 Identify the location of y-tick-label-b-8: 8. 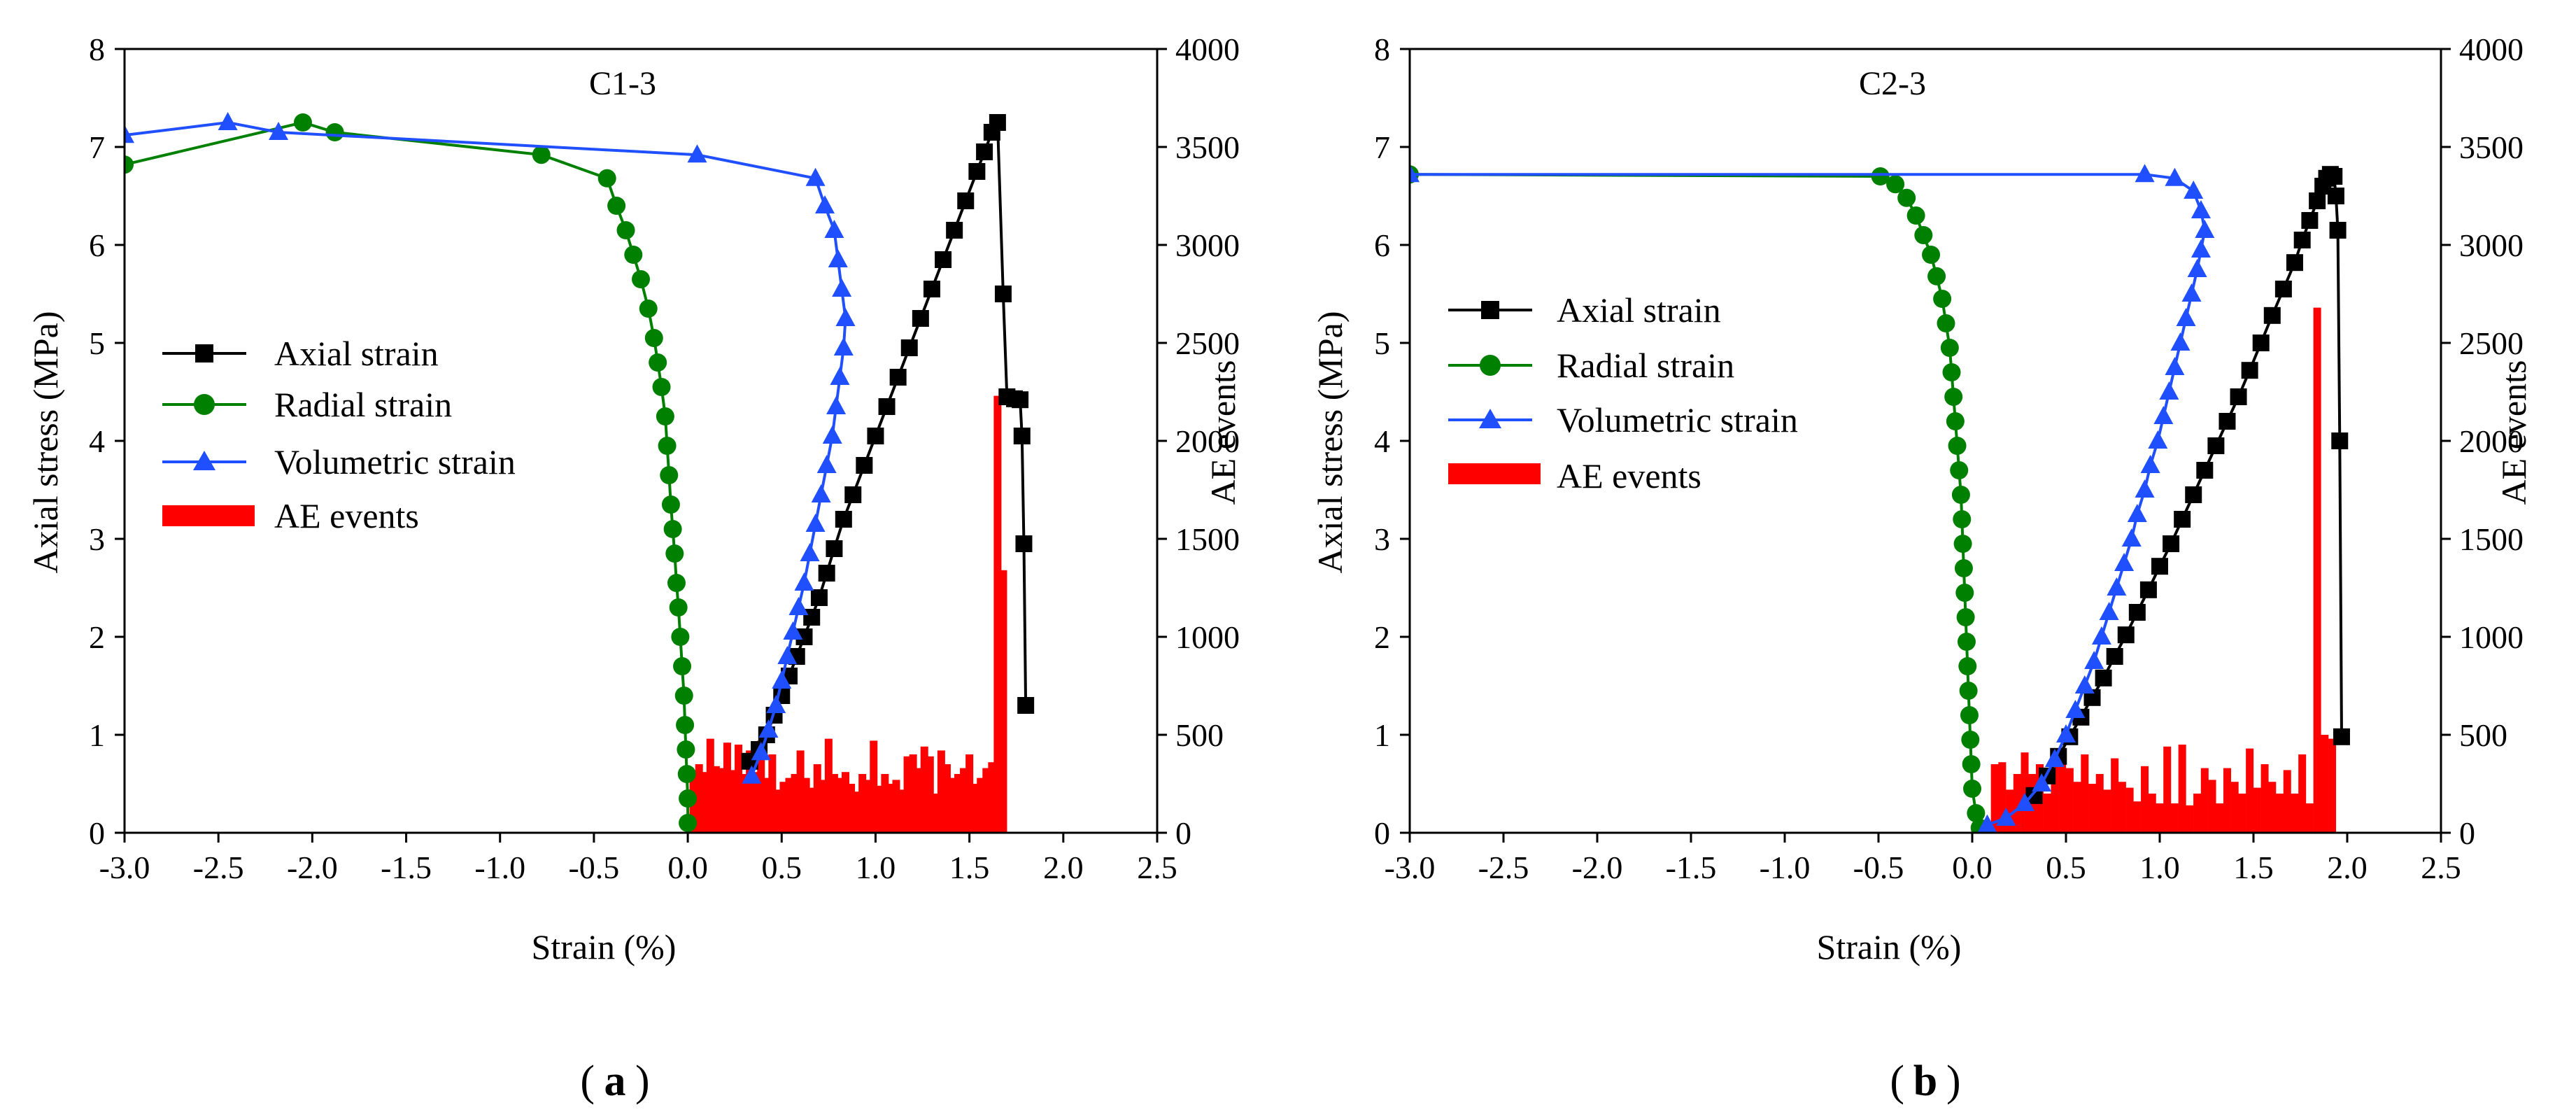
(1382, 49).